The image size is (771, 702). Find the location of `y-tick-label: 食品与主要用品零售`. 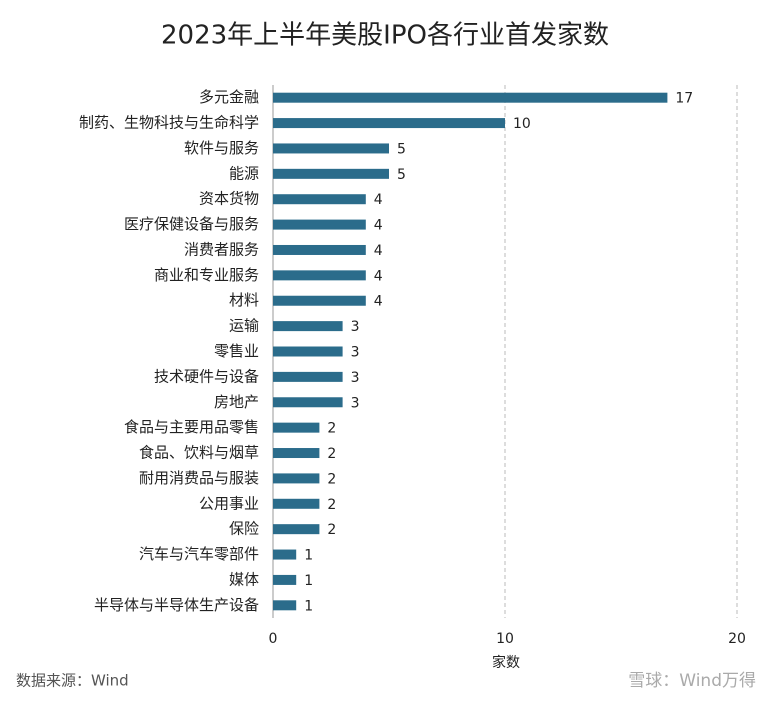

y-tick-label: 食品与主要用品零售 is located at coordinates (191, 427).